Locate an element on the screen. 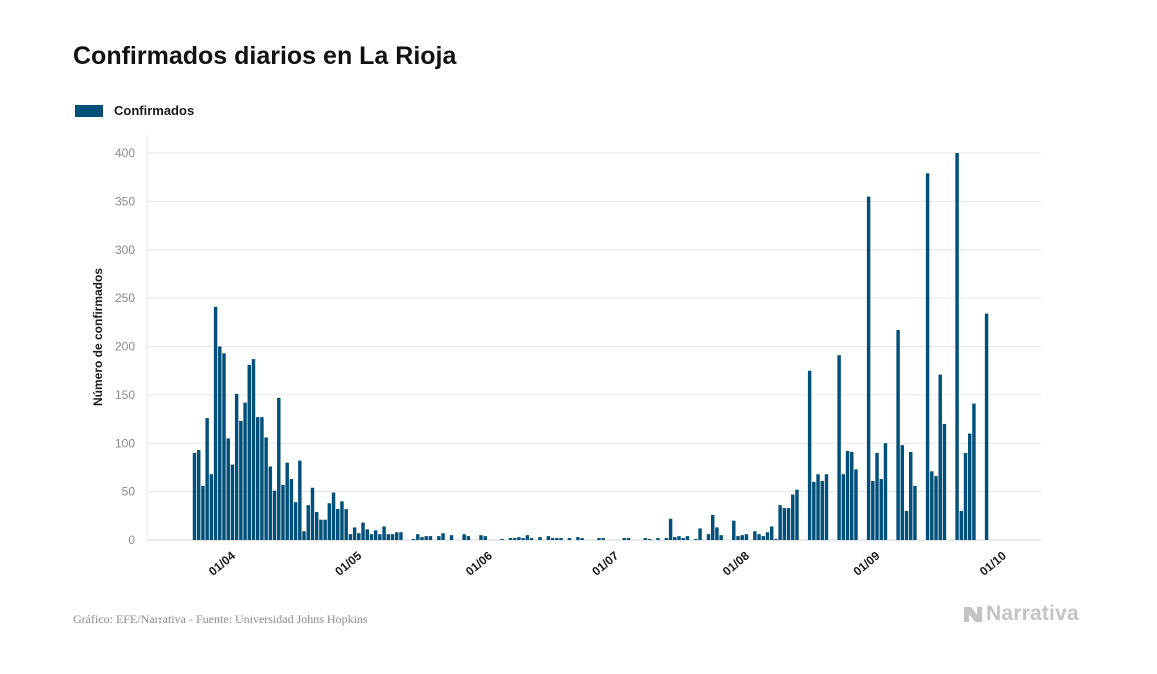  x-tick-label: 01/10 is located at coordinates (993, 563).